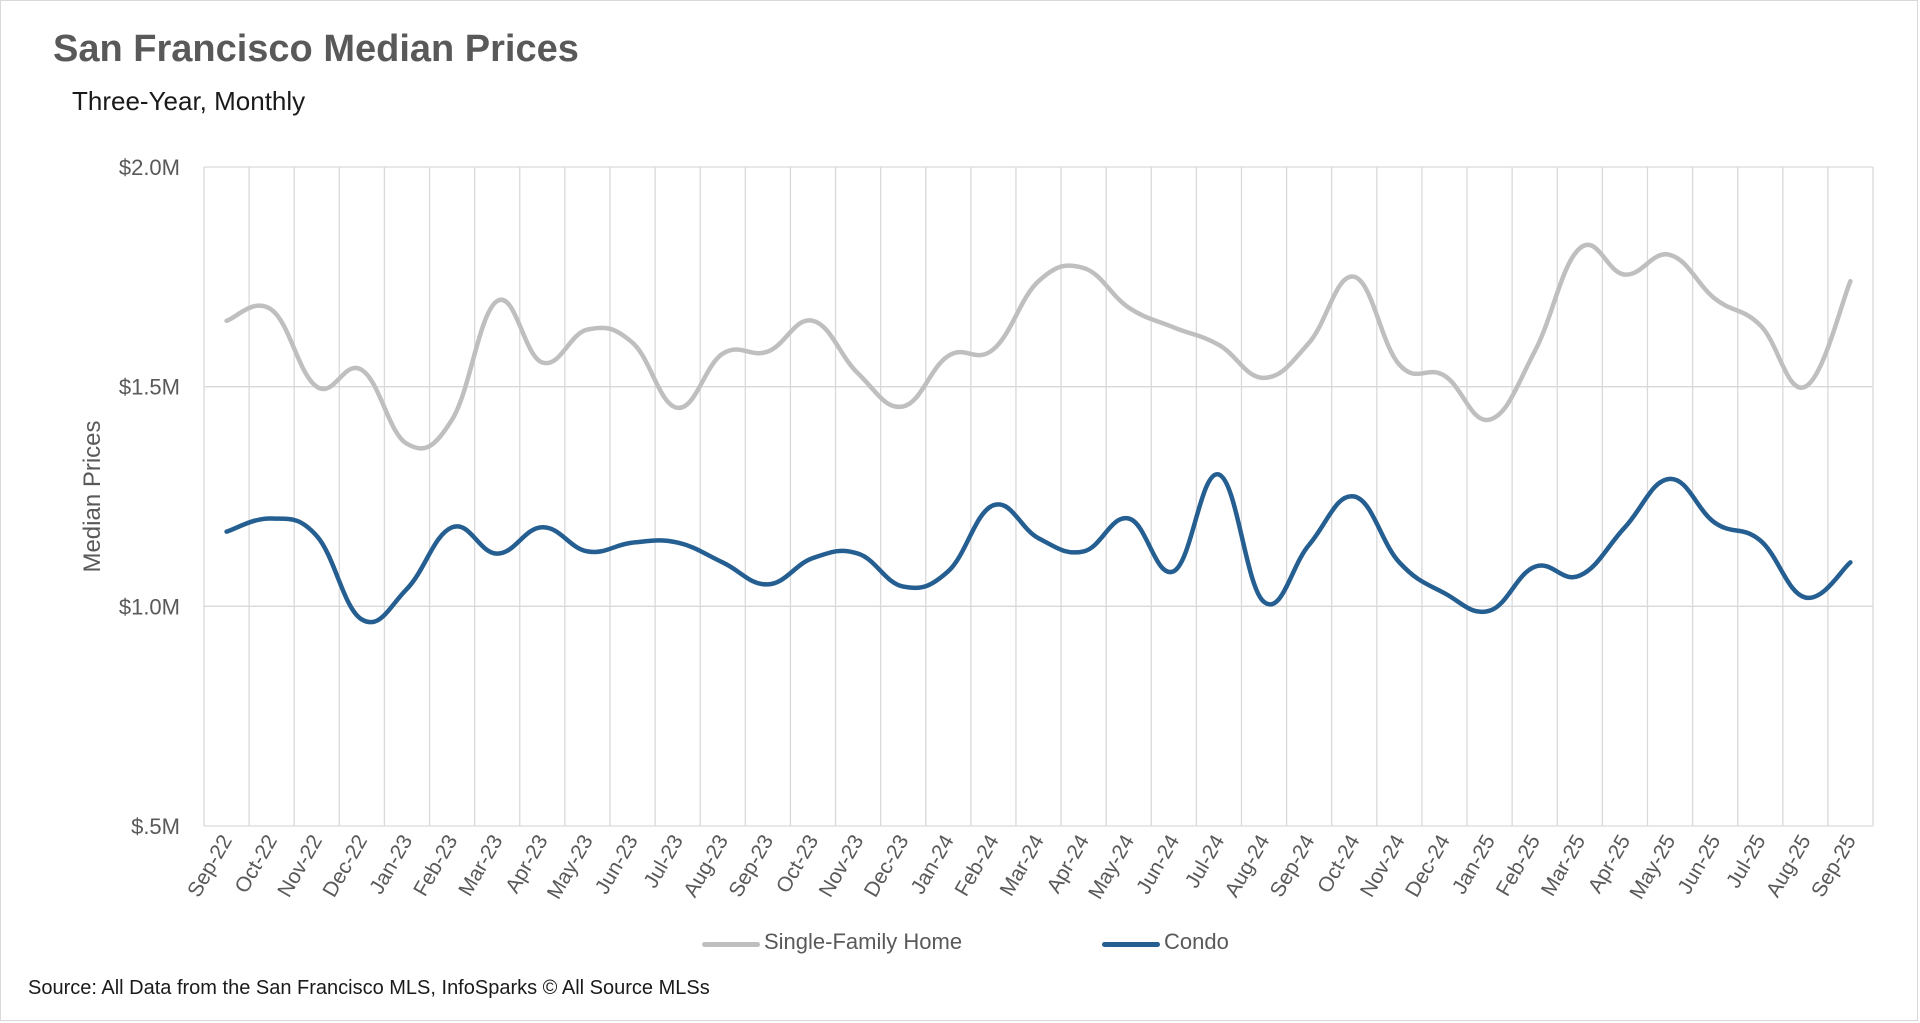  Describe the element at coordinates (1196, 941) in the screenshot. I see `legend-label-condo: Condo` at that location.